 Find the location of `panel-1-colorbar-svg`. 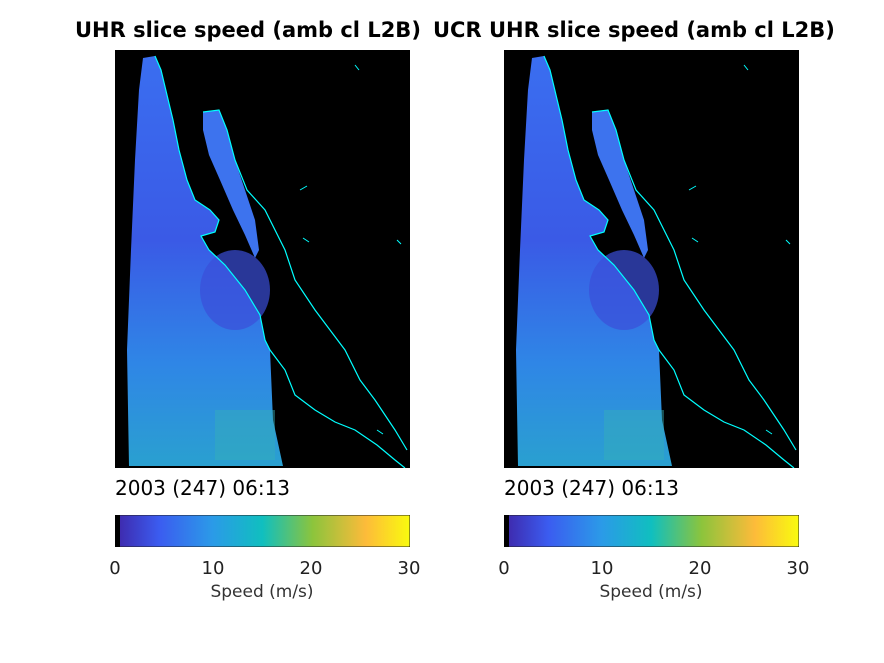

panel-1-colorbar-svg is located at coordinates (262, 531).